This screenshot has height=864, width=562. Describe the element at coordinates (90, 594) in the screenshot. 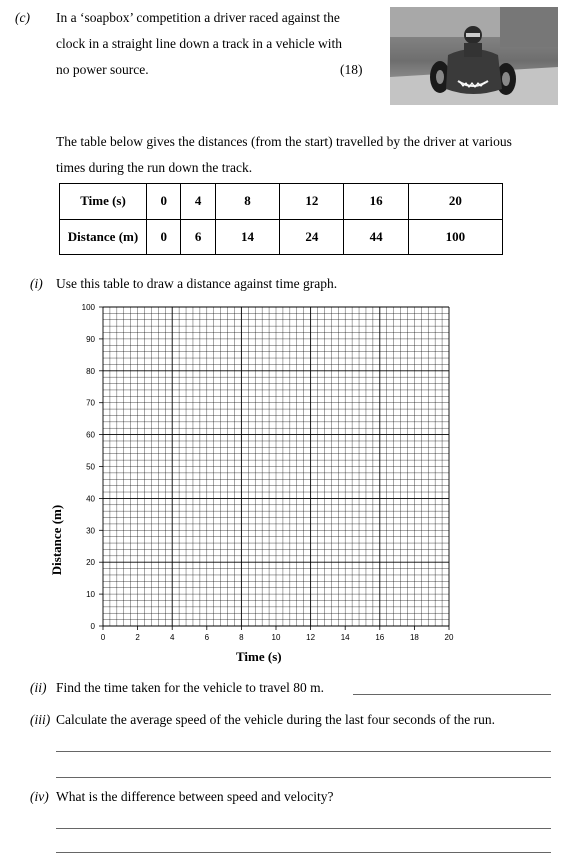

I see `y-tick-label: 10` at that location.